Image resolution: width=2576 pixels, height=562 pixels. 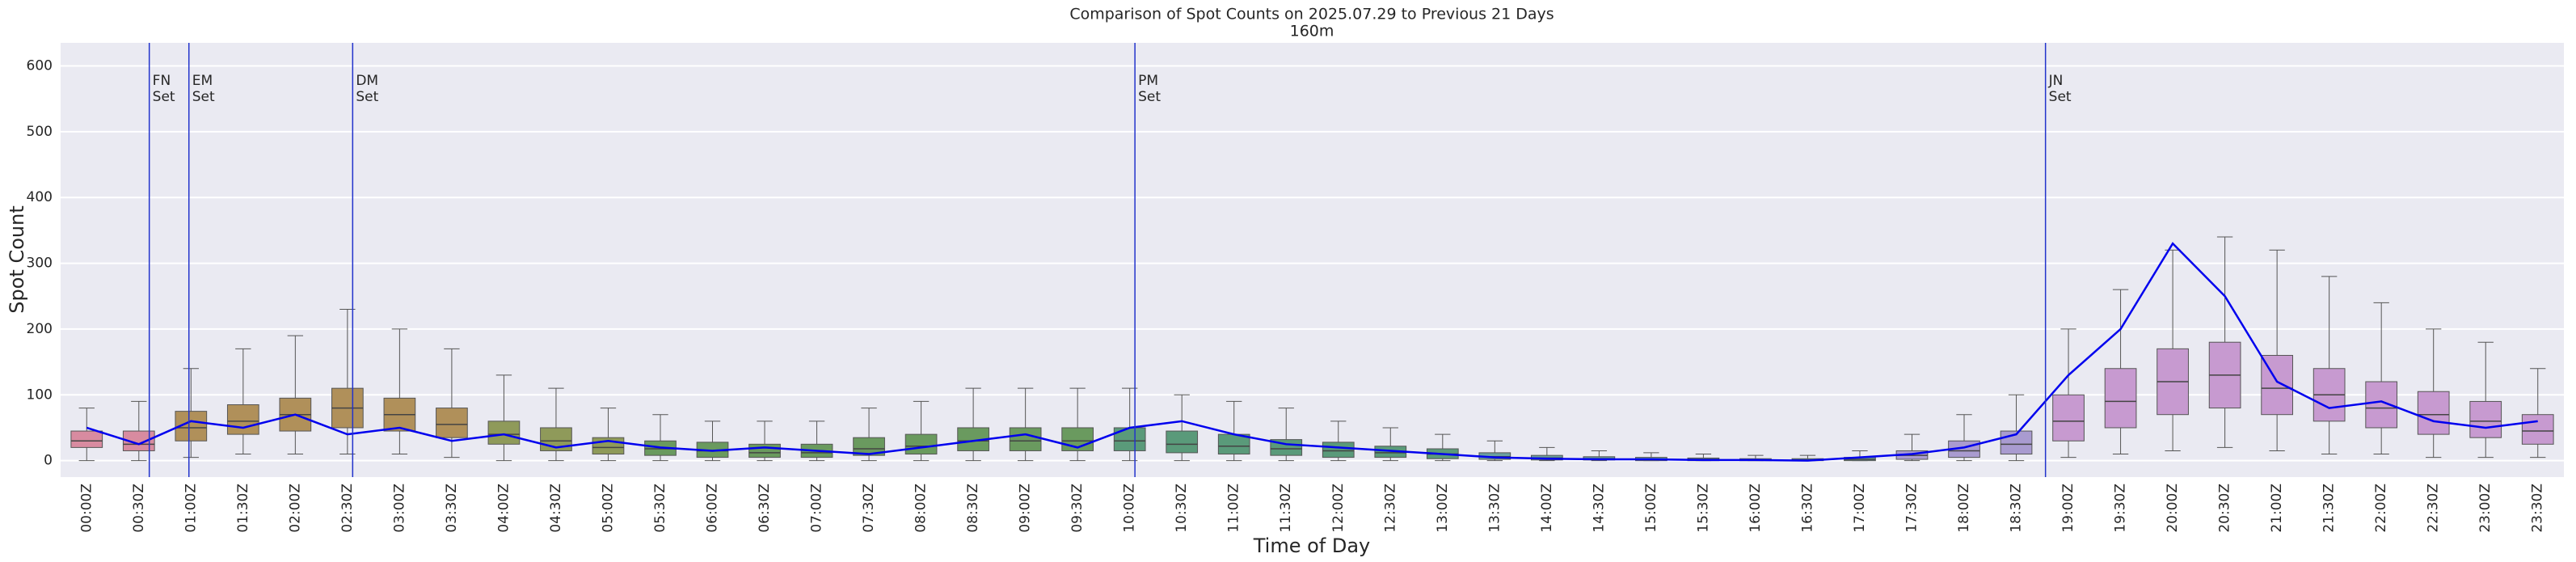 I want to click on x-tick-label: 09:30Z, so click(x=1077, y=508).